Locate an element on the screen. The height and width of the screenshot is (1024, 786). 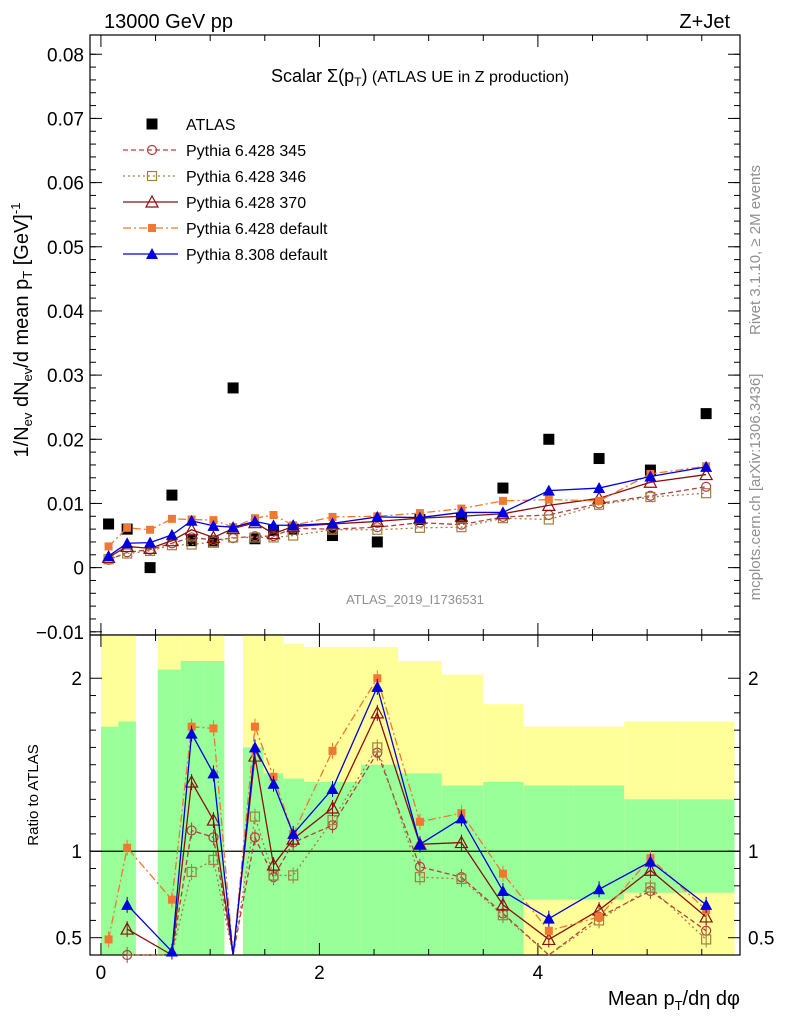
x-tick-label: 4 is located at coordinates (538, 973).